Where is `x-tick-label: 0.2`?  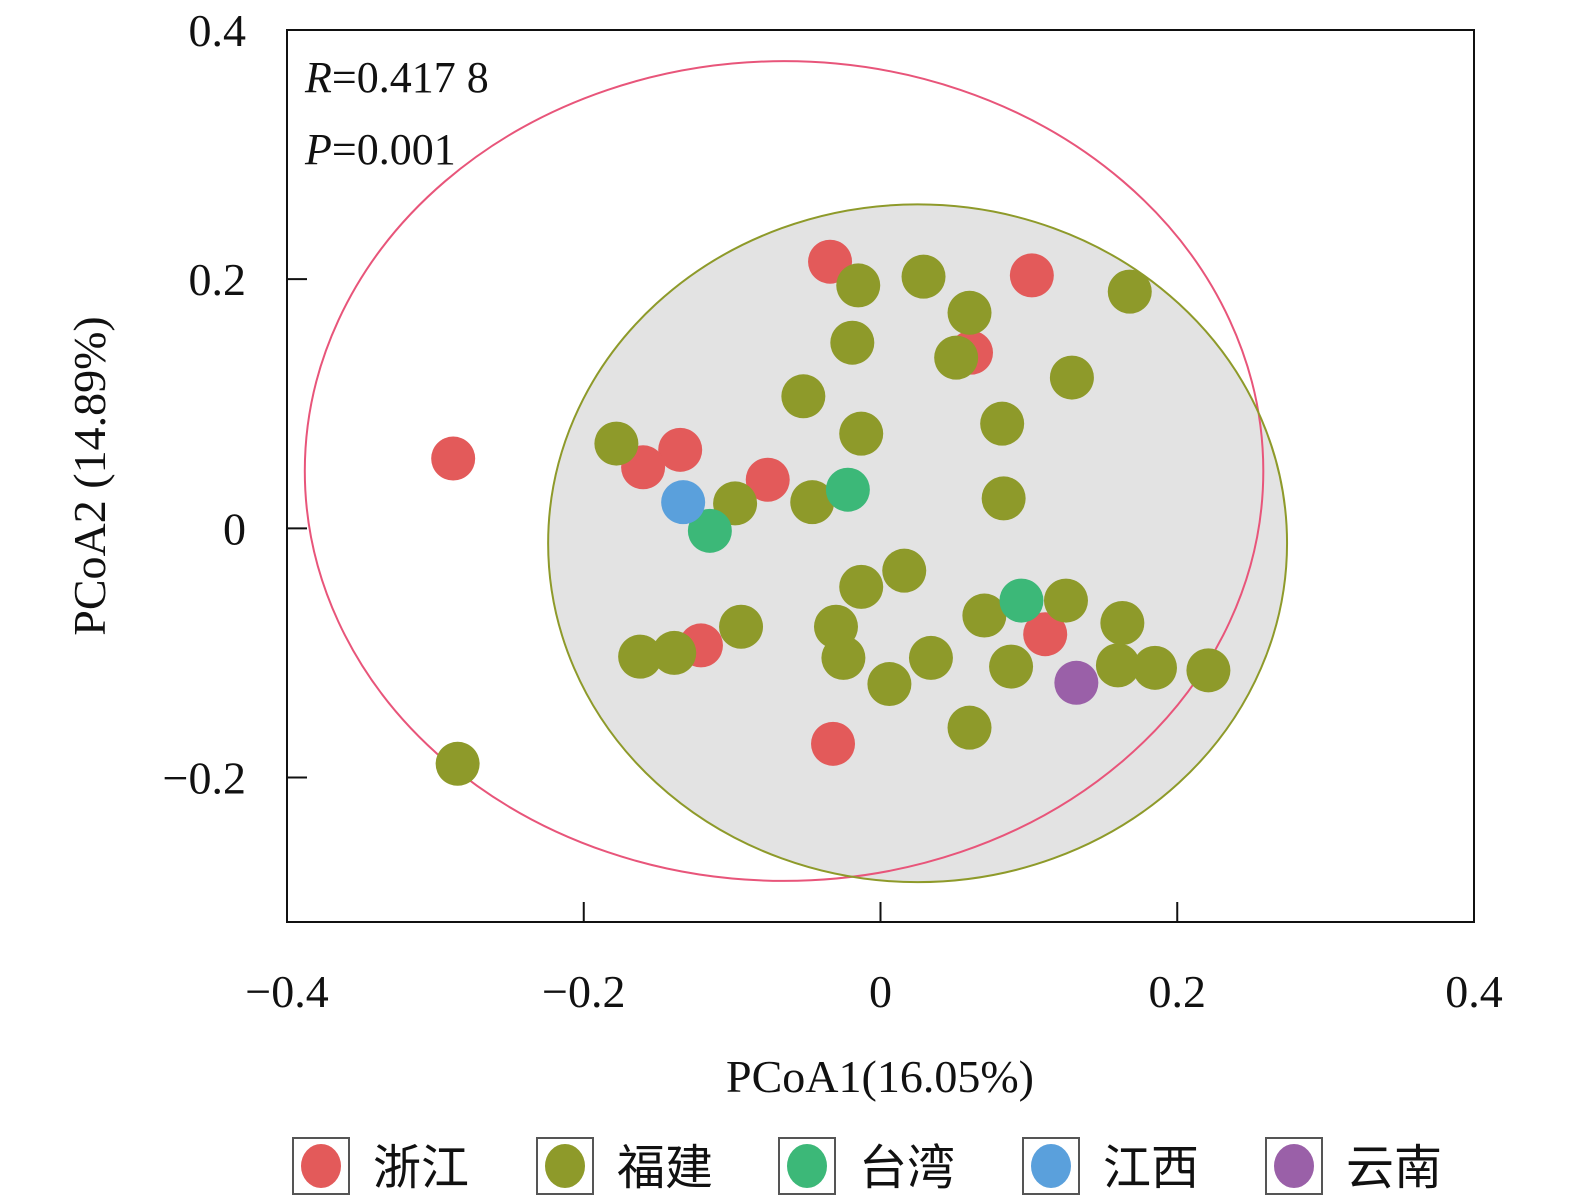
x-tick-label: 0.2 is located at coordinates (1178, 991).